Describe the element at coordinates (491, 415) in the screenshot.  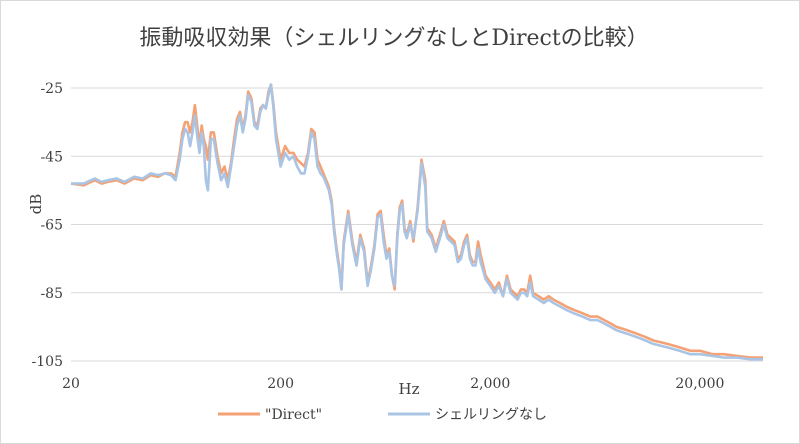
I see `legend-label: シェルリングなし` at that location.